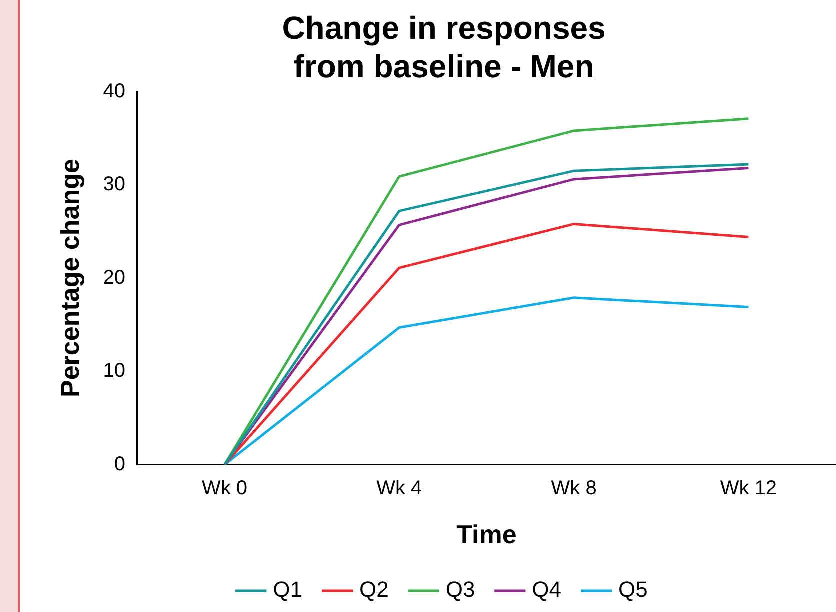  What do you see at coordinates (444, 47) in the screenshot?
I see `chart-title: Change in responses from baseline - Men` at bounding box center [444, 47].